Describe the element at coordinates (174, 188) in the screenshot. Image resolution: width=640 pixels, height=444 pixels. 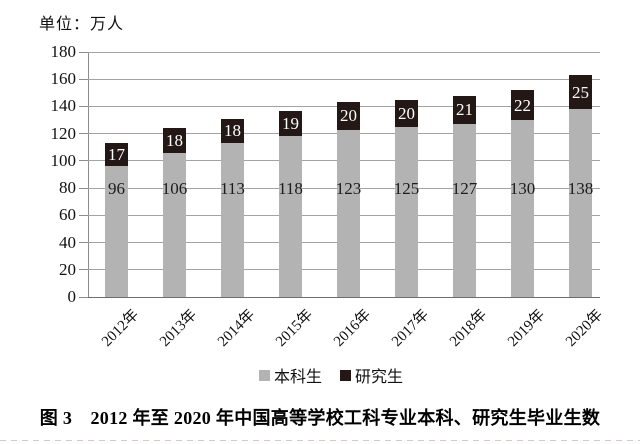
I see `undergrad-value-label: 106` at that location.